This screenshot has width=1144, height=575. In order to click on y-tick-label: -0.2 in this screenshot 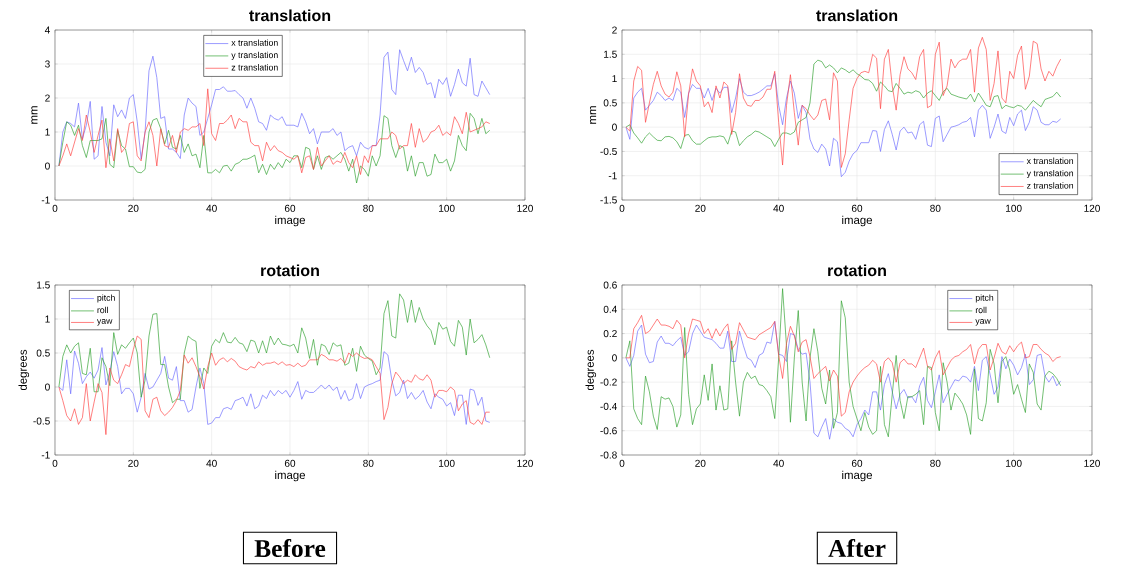, I will do `click(608, 382)`.